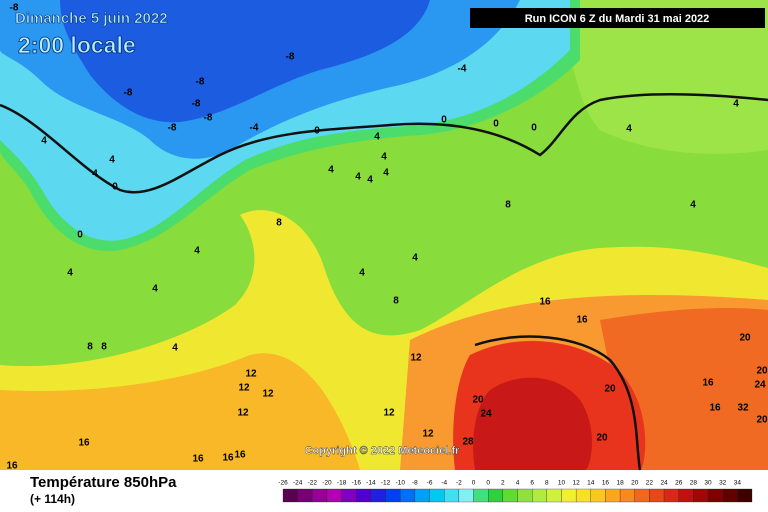 This screenshot has width=768, height=512. What do you see at coordinates (103, 482) in the screenshot?
I see `legend-title: Température 850hPa` at bounding box center [103, 482].